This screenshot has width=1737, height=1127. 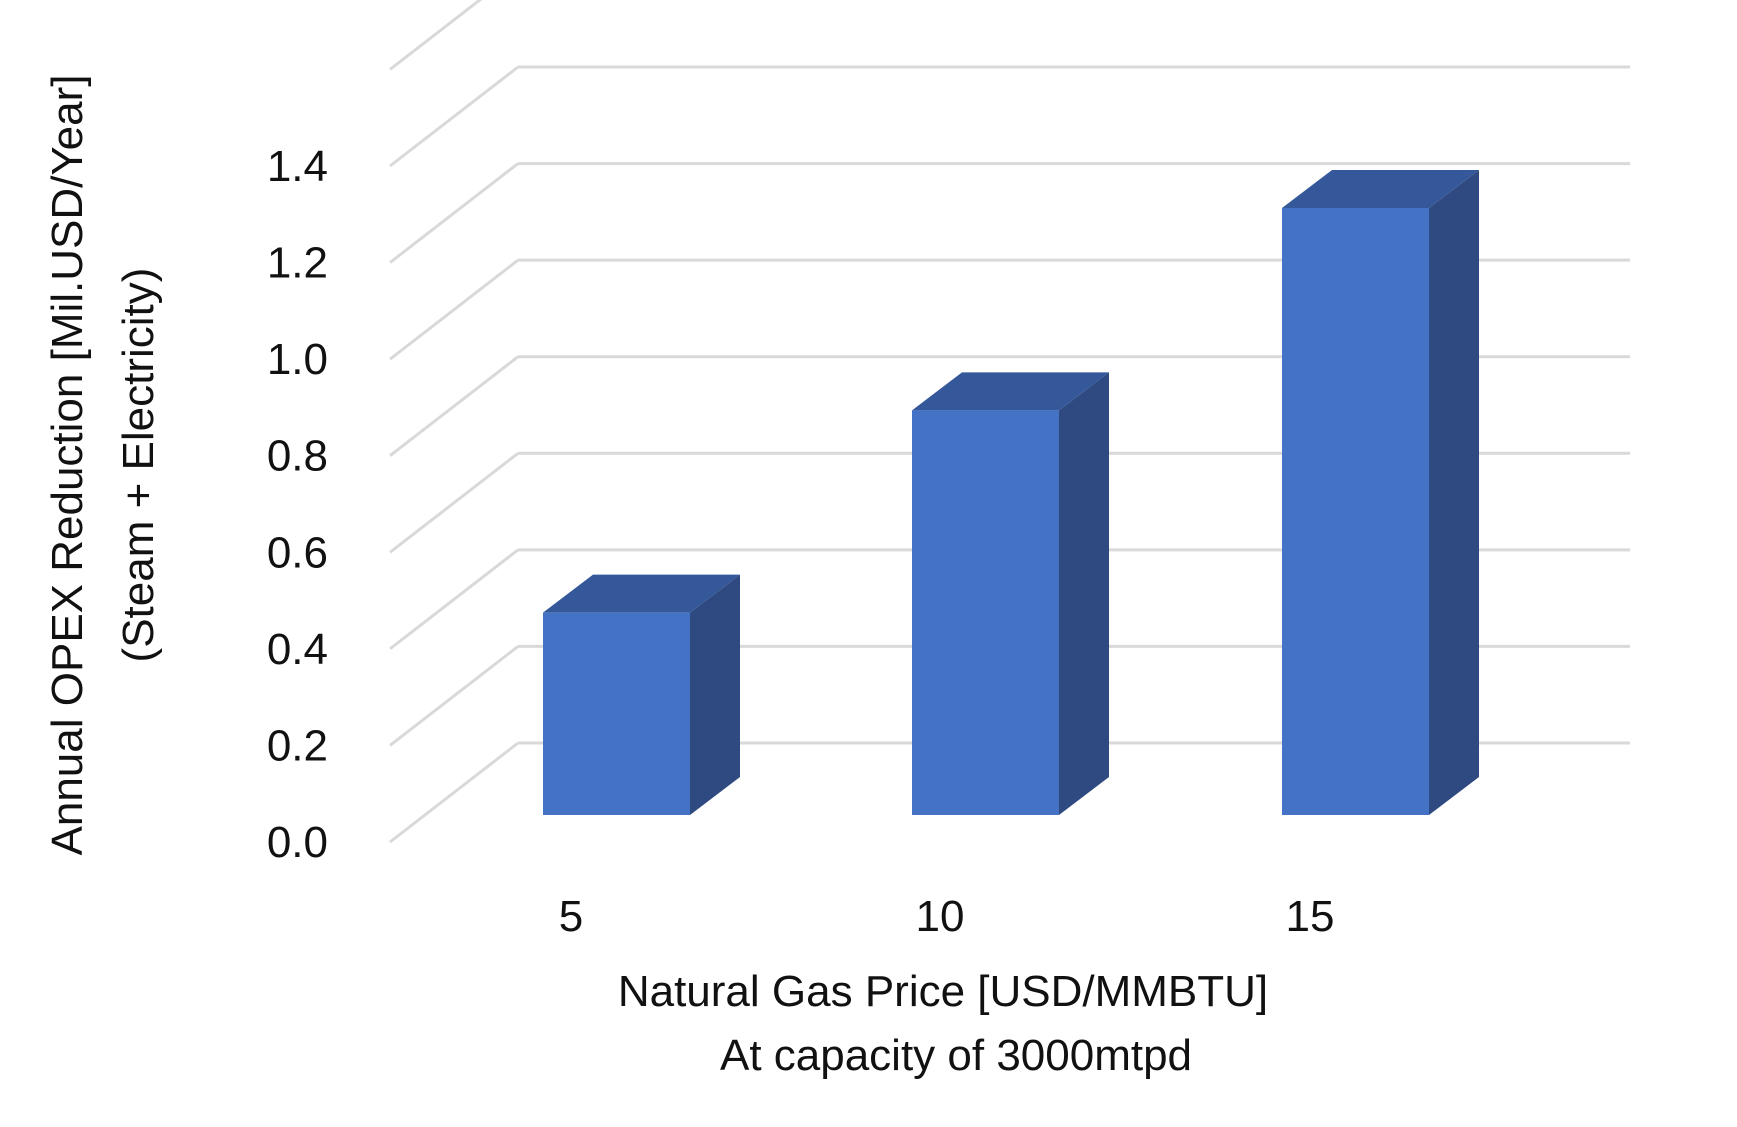 I want to click on y-tick-label: 1.0, so click(x=297, y=359).